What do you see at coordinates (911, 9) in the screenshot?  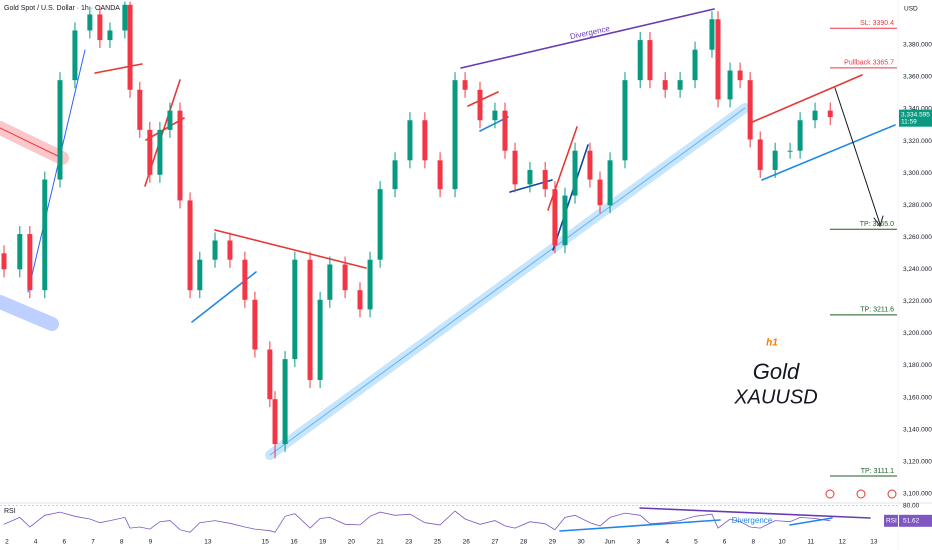 I see `axis-unit: USD` at bounding box center [911, 9].